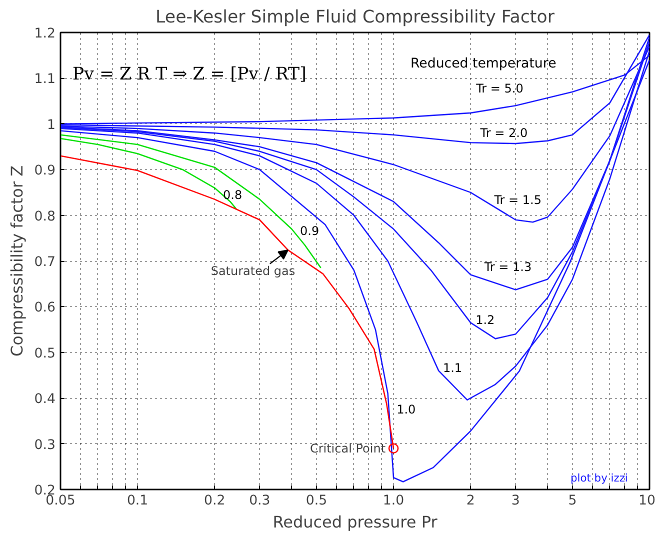 This screenshot has width=655, height=541. Describe the element at coordinates (470, 501) in the screenshot. I see `x-tick-label: 2` at that location.